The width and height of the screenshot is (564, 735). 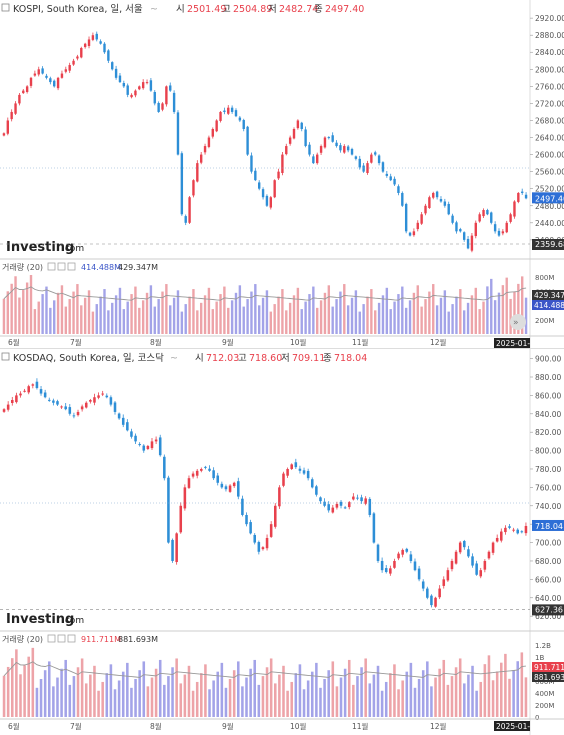 What do you see at coordinates (549, 305) in the screenshot?
I see `svg-text: 414.488M` at bounding box center [549, 305].